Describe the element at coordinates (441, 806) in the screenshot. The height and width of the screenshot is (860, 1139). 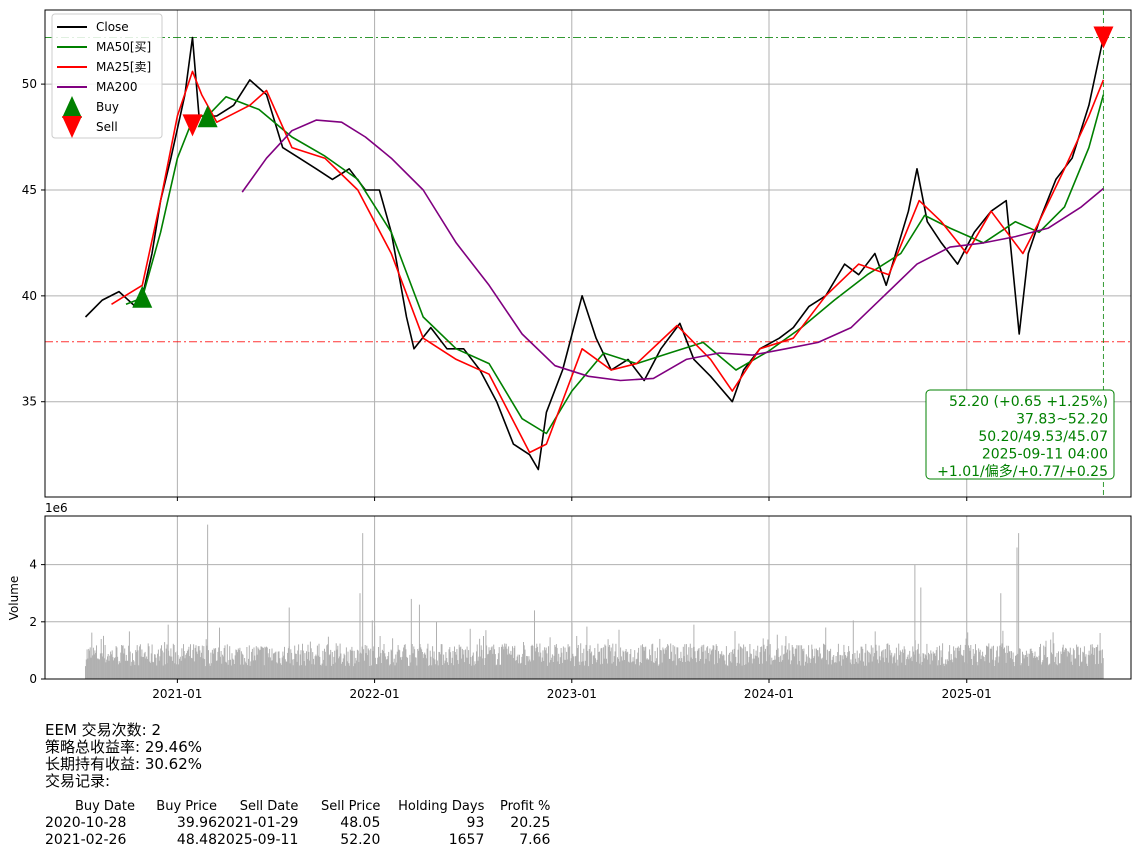
I see `col-holding-days: Holding Days` at that location.